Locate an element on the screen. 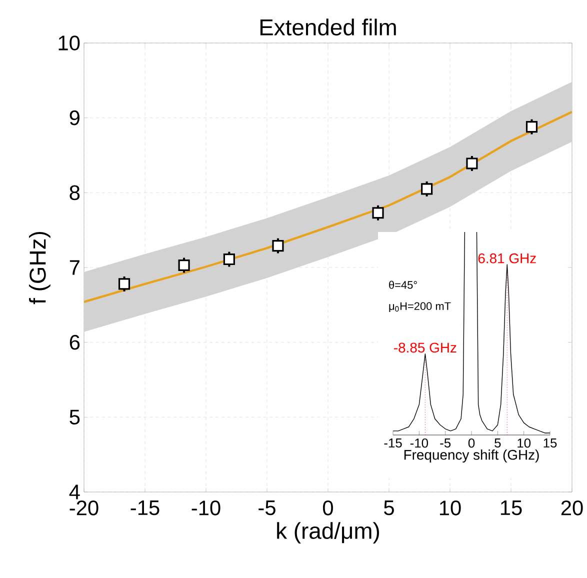 Image resolution: width=587 pixels, height=578 pixels. y-tick-label: 8 is located at coordinates (75, 192).